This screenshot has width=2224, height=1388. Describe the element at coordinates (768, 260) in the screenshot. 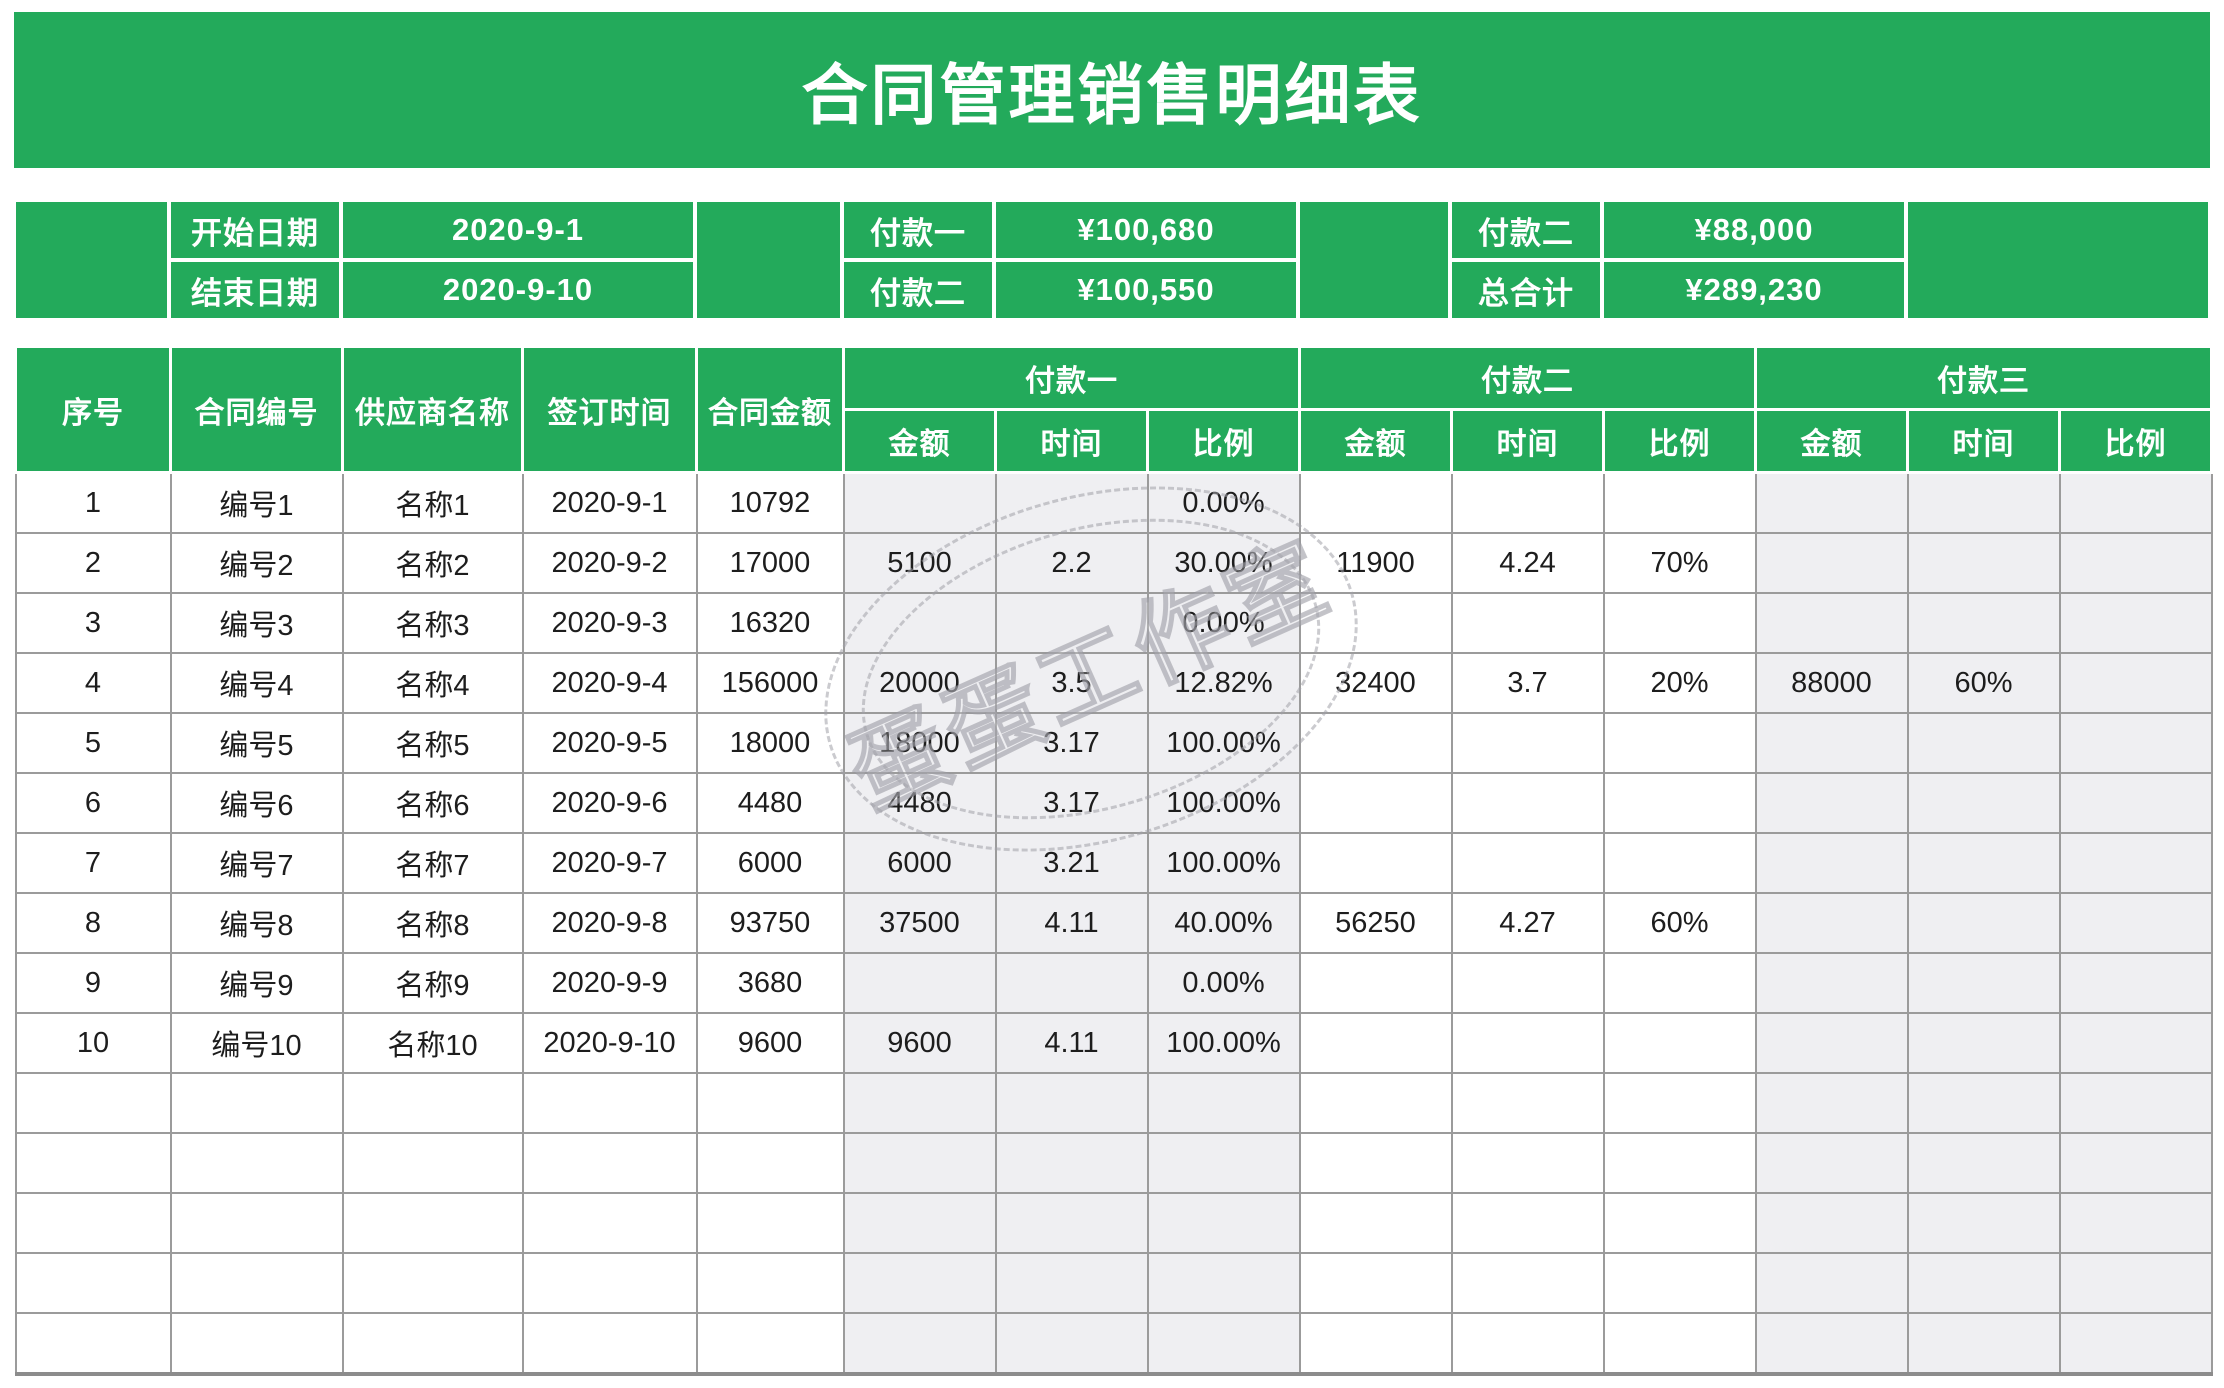

I see `summary-spacer-mid1` at that location.